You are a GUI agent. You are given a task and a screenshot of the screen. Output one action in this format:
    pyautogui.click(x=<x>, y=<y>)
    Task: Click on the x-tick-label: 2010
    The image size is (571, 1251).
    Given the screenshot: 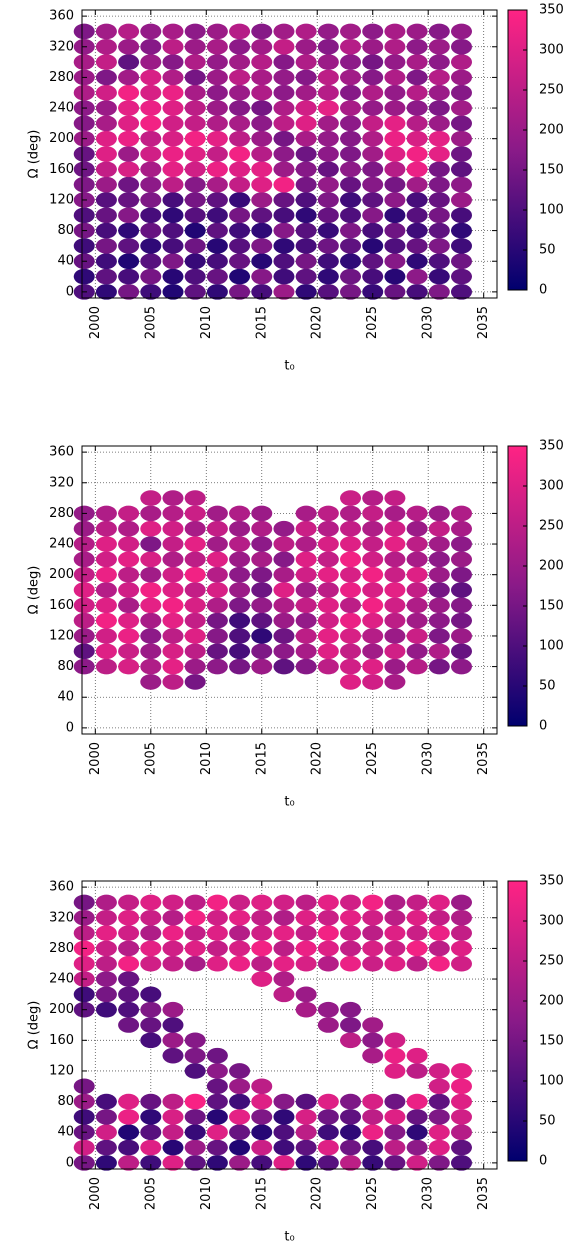 What is the action you would take?
    pyautogui.click(x=206, y=322)
    